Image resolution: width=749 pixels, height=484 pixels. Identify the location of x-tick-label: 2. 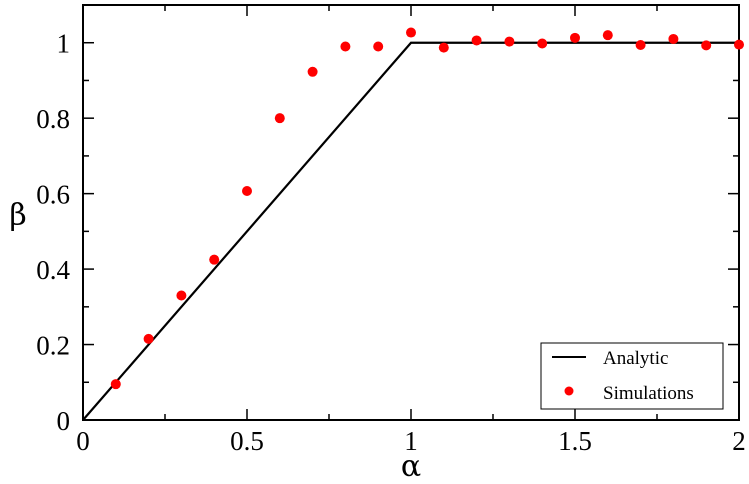
(739, 441).